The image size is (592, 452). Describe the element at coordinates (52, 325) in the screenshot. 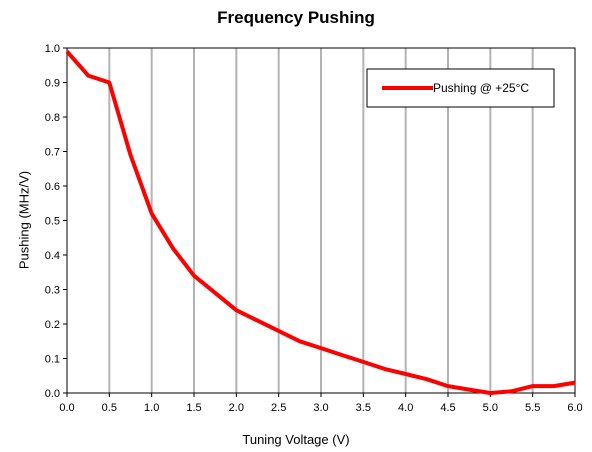

I see `y-tick-label: 0.2` at that location.